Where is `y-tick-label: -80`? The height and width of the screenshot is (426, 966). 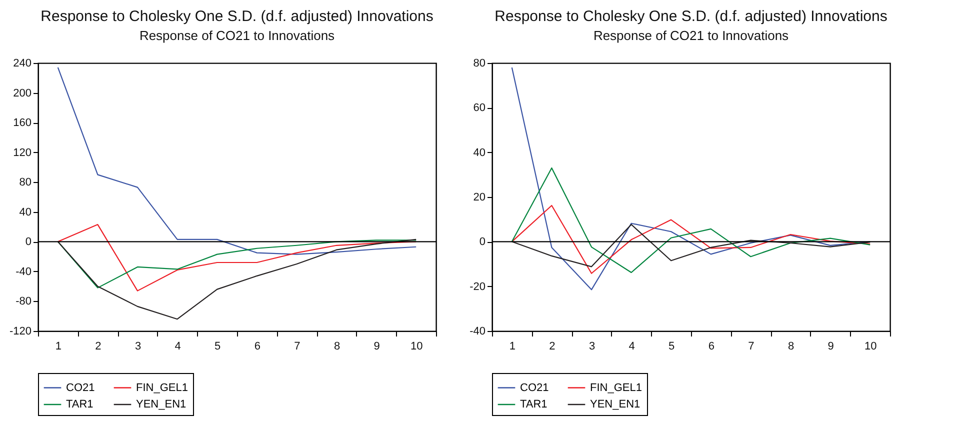
y-tick-label: -80 is located at coordinates (24, 302).